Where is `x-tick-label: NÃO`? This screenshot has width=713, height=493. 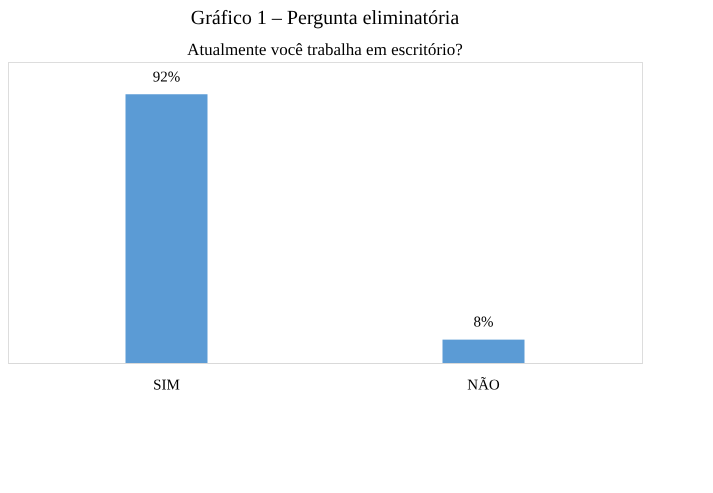 x-tick-label: NÃO is located at coordinates (483, 385).